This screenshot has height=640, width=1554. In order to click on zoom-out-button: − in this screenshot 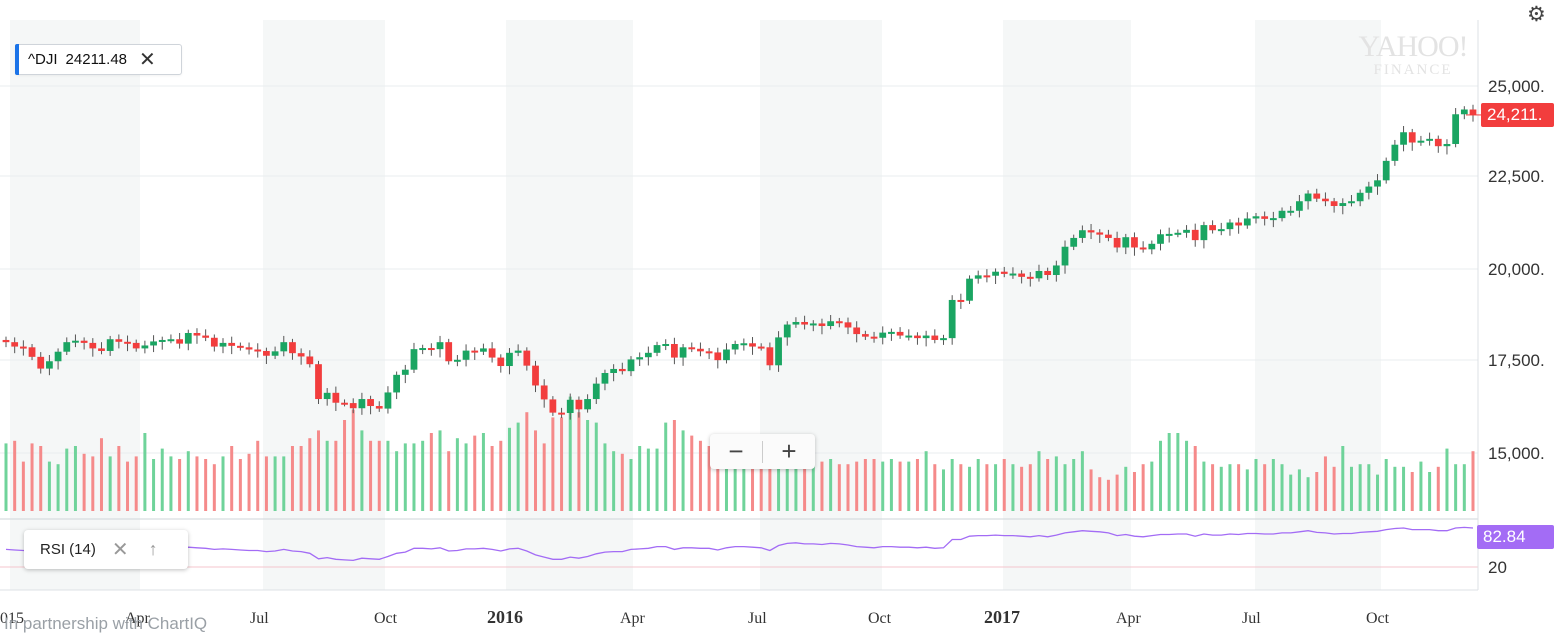, I will do `click(736, 451)`.